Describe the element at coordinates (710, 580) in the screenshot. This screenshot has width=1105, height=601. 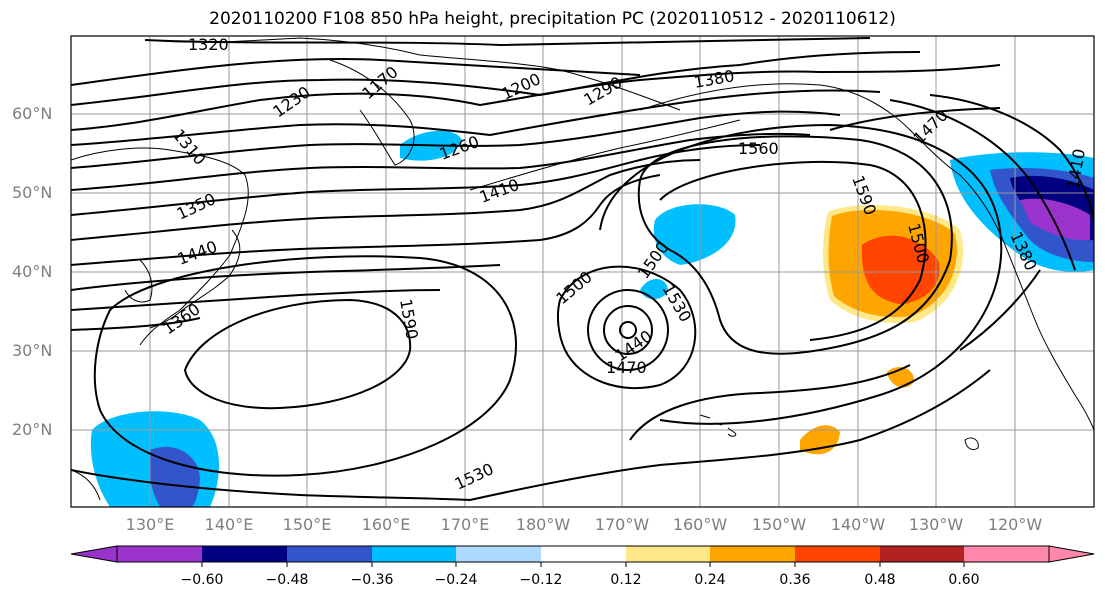
I see `colorbar-tick-label: 0.24` at that location.